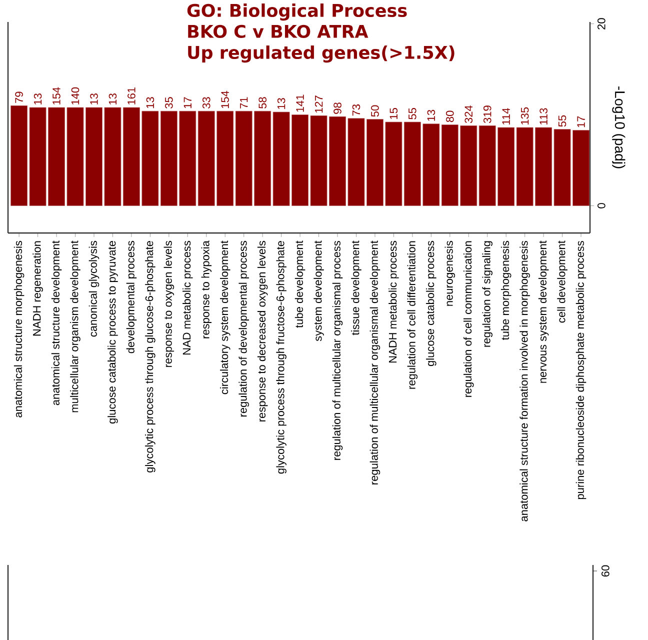 The height and width of the screenshot is (640, 648). Describe the element at coordinates (562, 281) in the screenshot. I see `x-tick-label: cell development` at that location.